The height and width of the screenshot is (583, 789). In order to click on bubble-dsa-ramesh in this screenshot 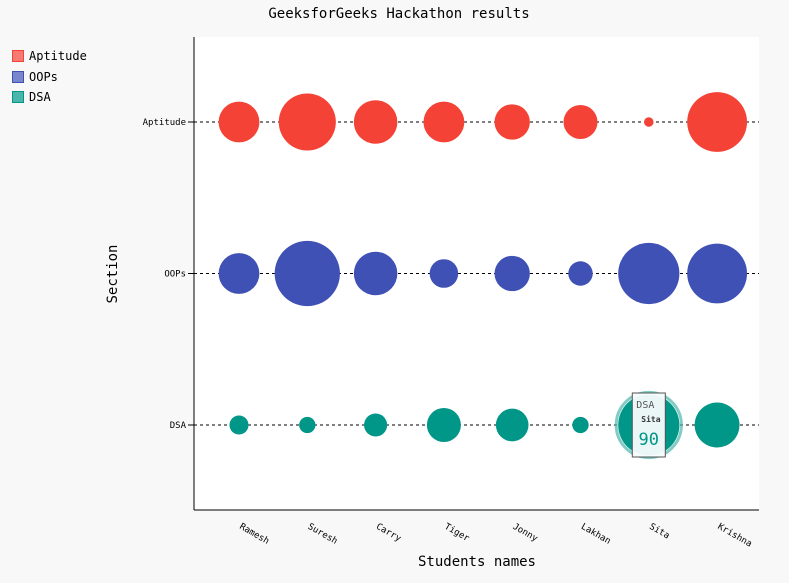, I will do `click(239, 425)`.